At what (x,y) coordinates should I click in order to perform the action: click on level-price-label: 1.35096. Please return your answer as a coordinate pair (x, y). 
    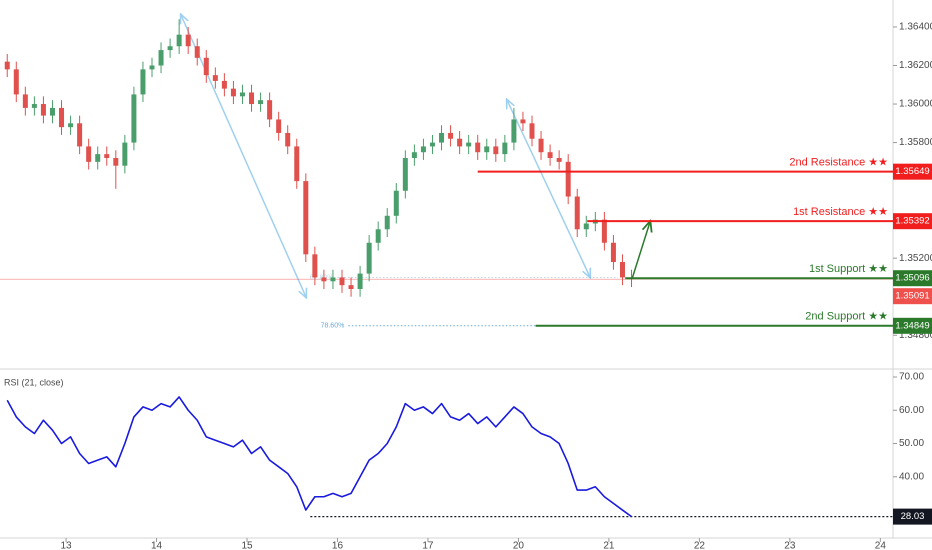
    Looking at the image, I should click on (912, 278).